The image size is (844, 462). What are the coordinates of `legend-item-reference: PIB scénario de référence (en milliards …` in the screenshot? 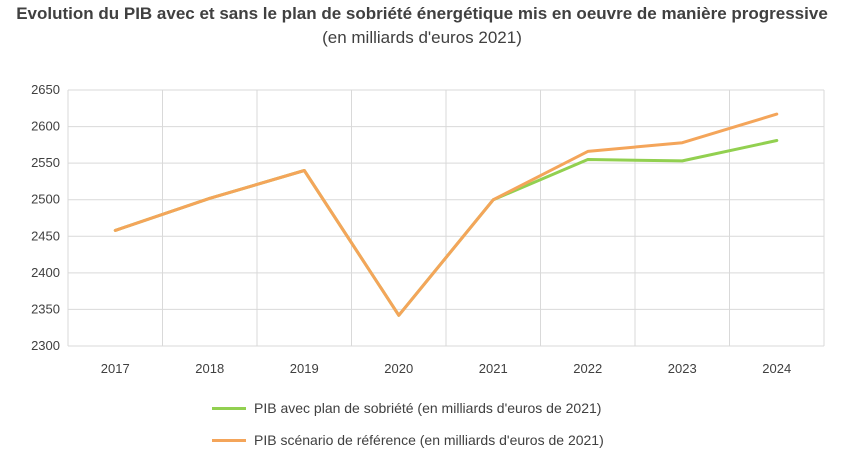 It's located at (408, 440).